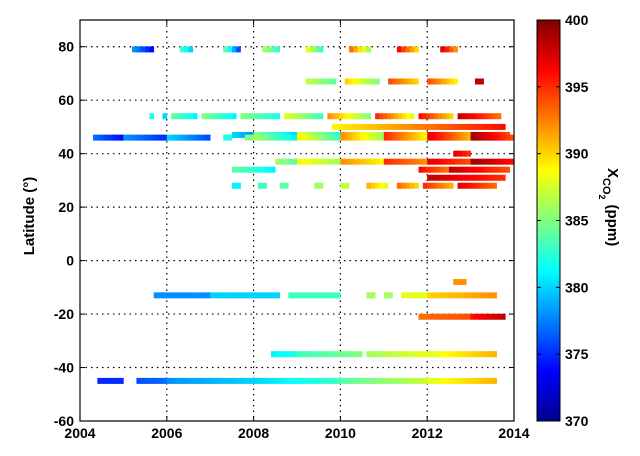 Image resolution: width=640 pixels, height=456 pixels. What do you see at coordinates (29, 216) in the screenshot?
I see `y-axis-title: Latitude (°)` at bounding box center [29, 216].